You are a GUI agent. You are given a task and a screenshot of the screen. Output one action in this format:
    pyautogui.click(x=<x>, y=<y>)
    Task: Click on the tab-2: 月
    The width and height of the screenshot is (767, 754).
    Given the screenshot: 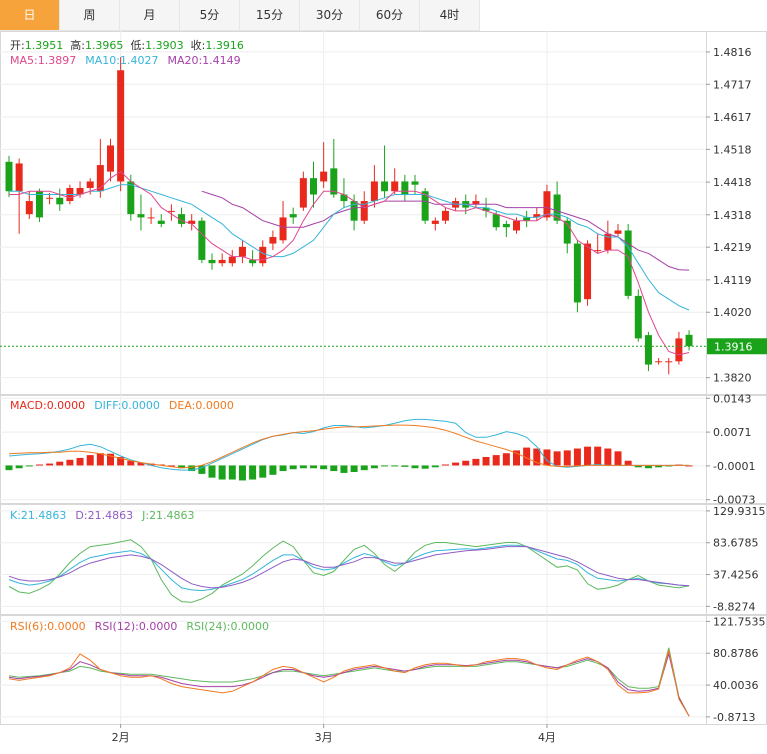 What is the action you would take?
    pyautogui.click(x=150, y=15)
    